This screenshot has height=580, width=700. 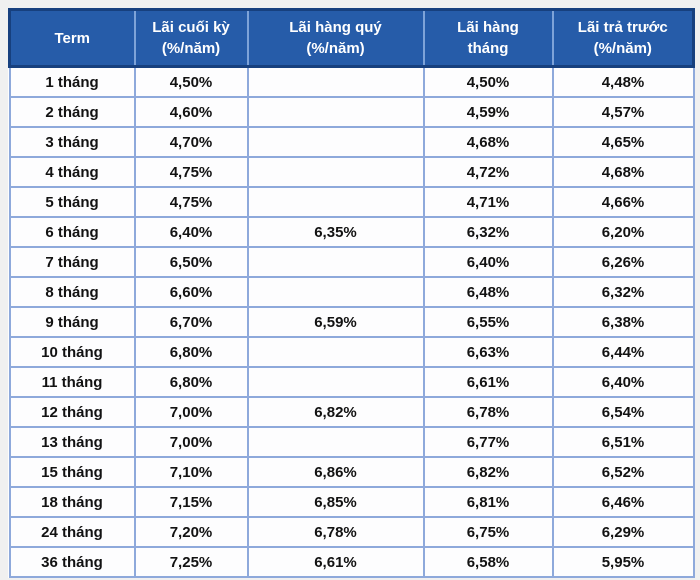 What do you see at coordinates (72, 382) in the screenshot?
I see `term-cell: 11 tháng` at bounding box center [72, 382].